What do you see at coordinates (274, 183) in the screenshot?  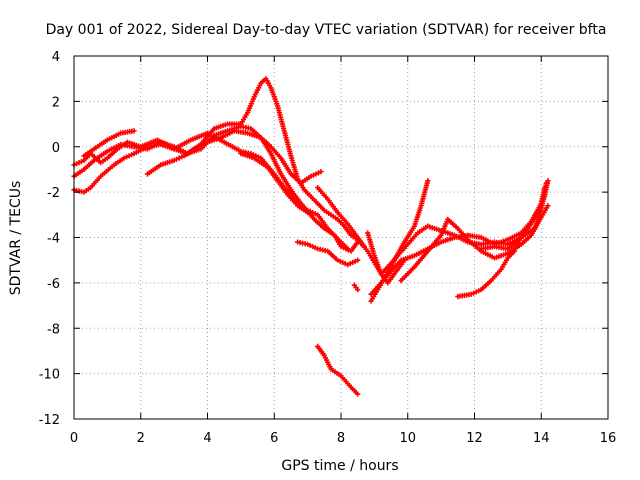 I see `series-pass-g` at bounding box center [274, 183].